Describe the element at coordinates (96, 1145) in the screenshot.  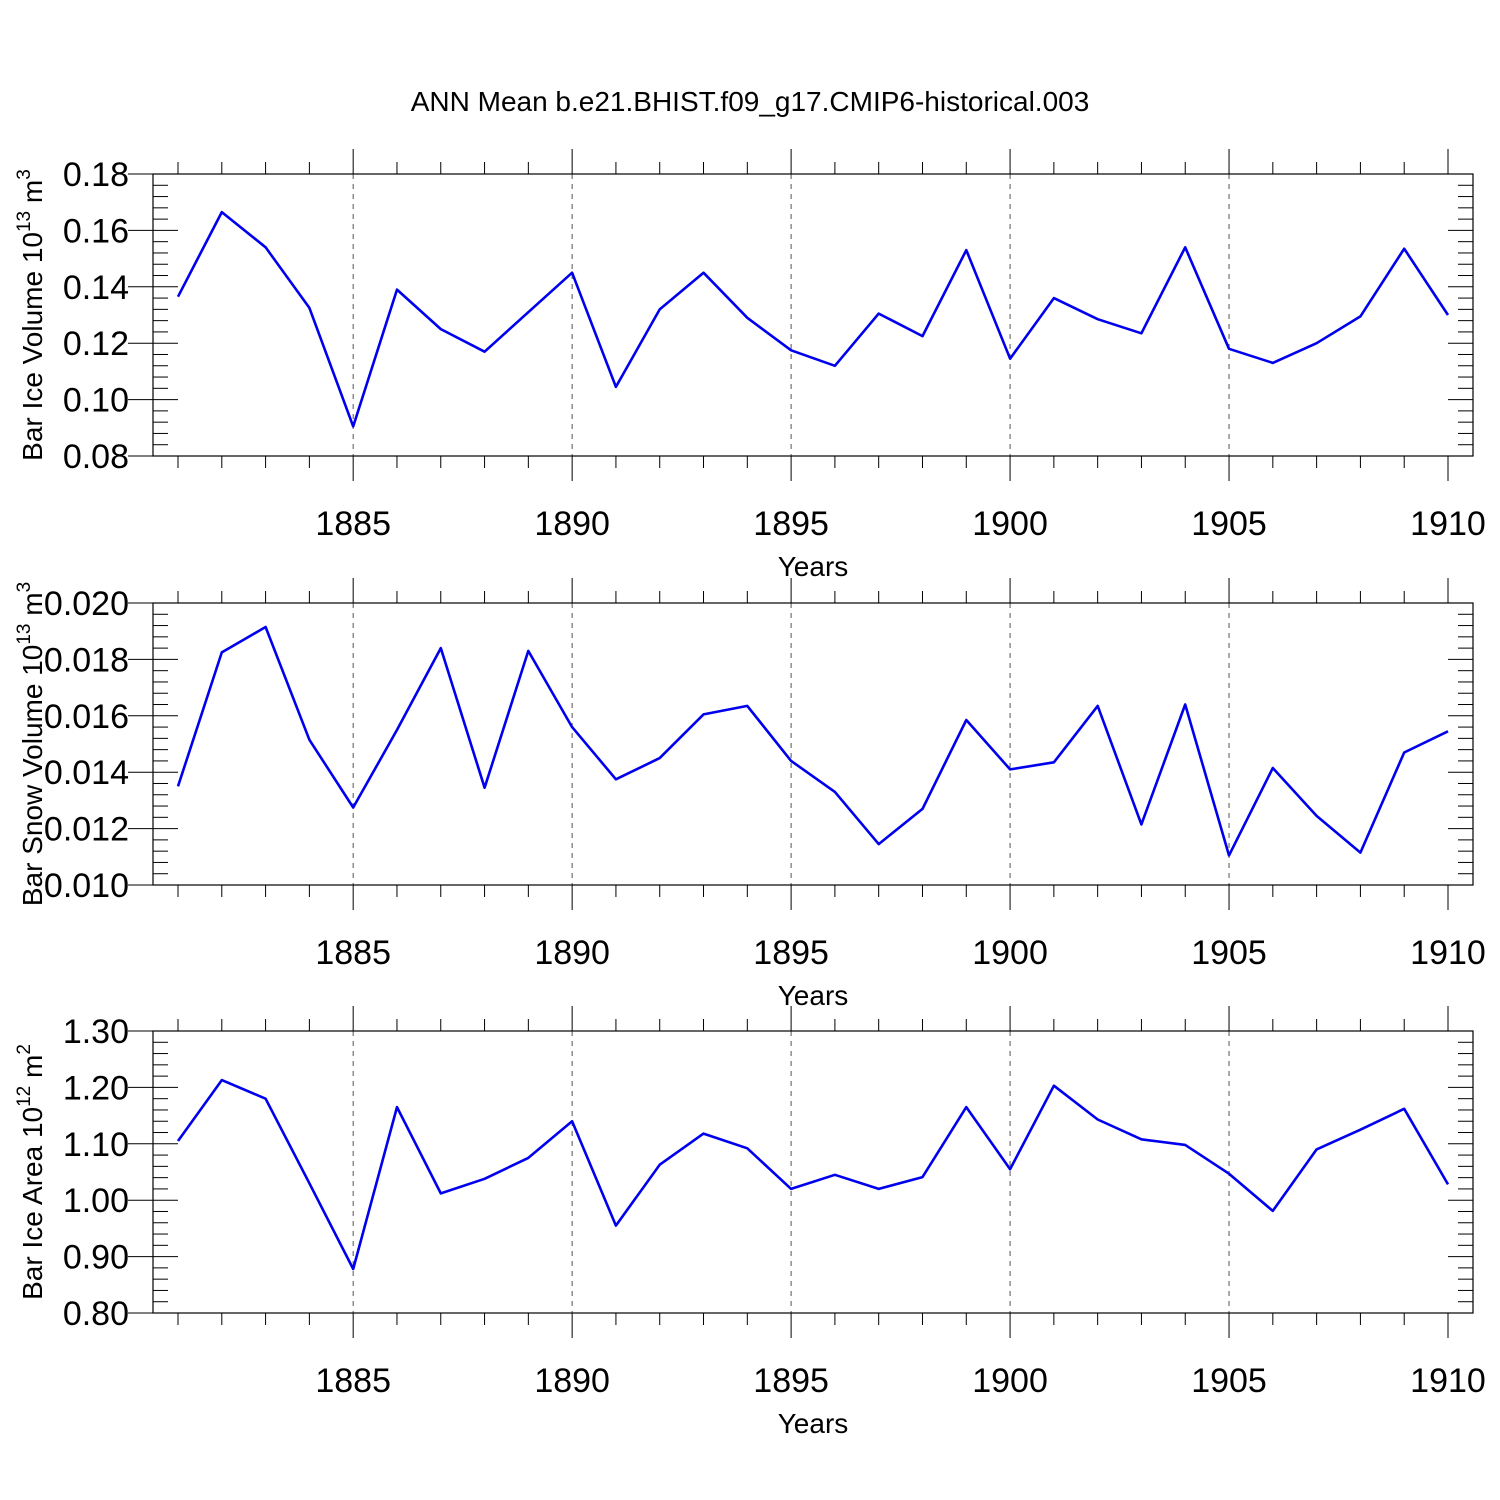
I see `y-tick-label: 1.10` at that location.